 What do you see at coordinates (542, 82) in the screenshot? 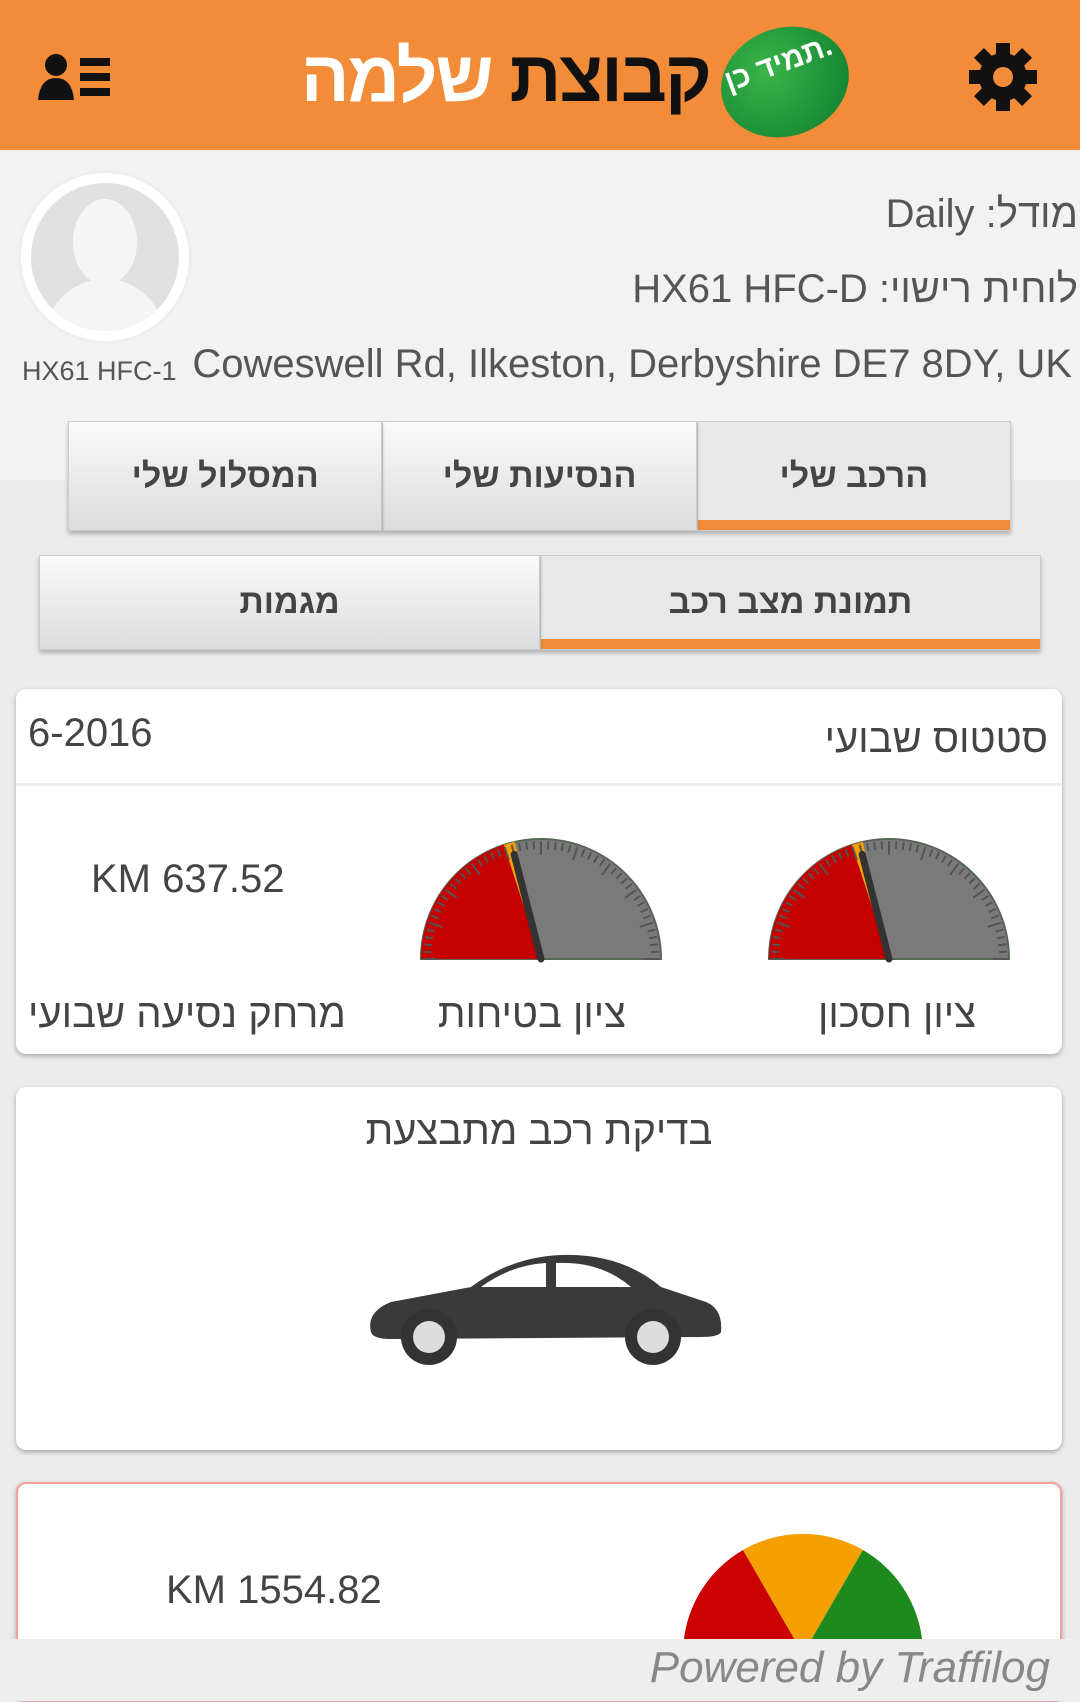
I see `logo: קבוצת שלמה תמיד כן.` at bounding box center [542, 82].